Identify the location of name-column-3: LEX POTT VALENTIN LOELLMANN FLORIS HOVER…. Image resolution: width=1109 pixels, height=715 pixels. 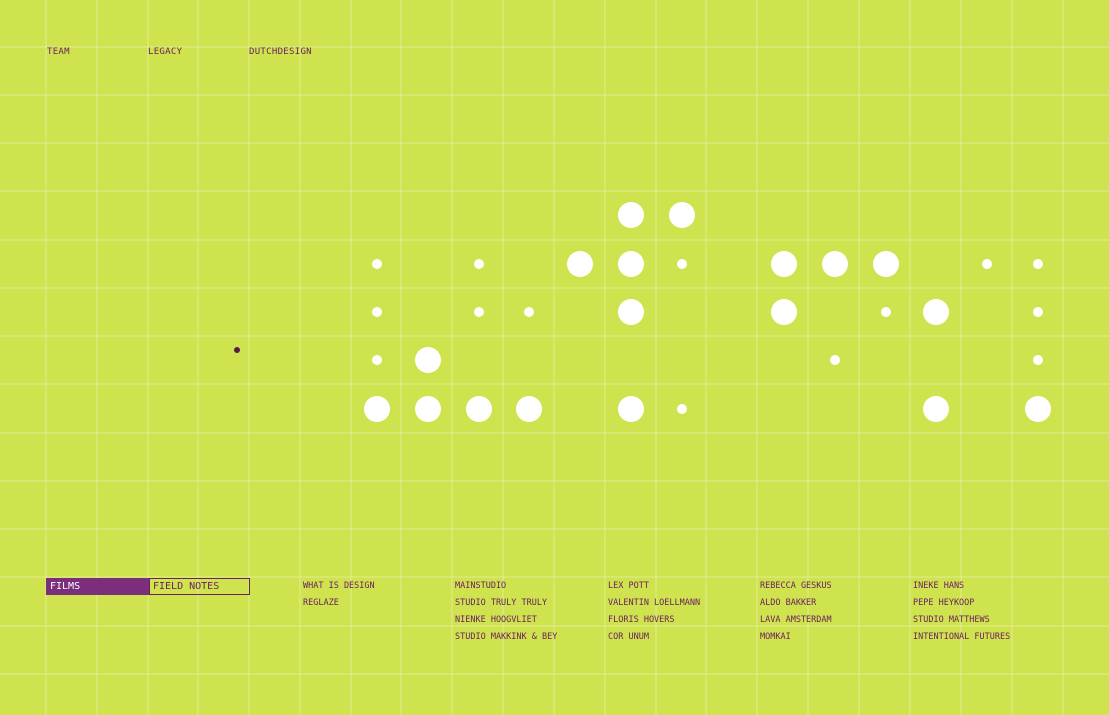
(654, 615).